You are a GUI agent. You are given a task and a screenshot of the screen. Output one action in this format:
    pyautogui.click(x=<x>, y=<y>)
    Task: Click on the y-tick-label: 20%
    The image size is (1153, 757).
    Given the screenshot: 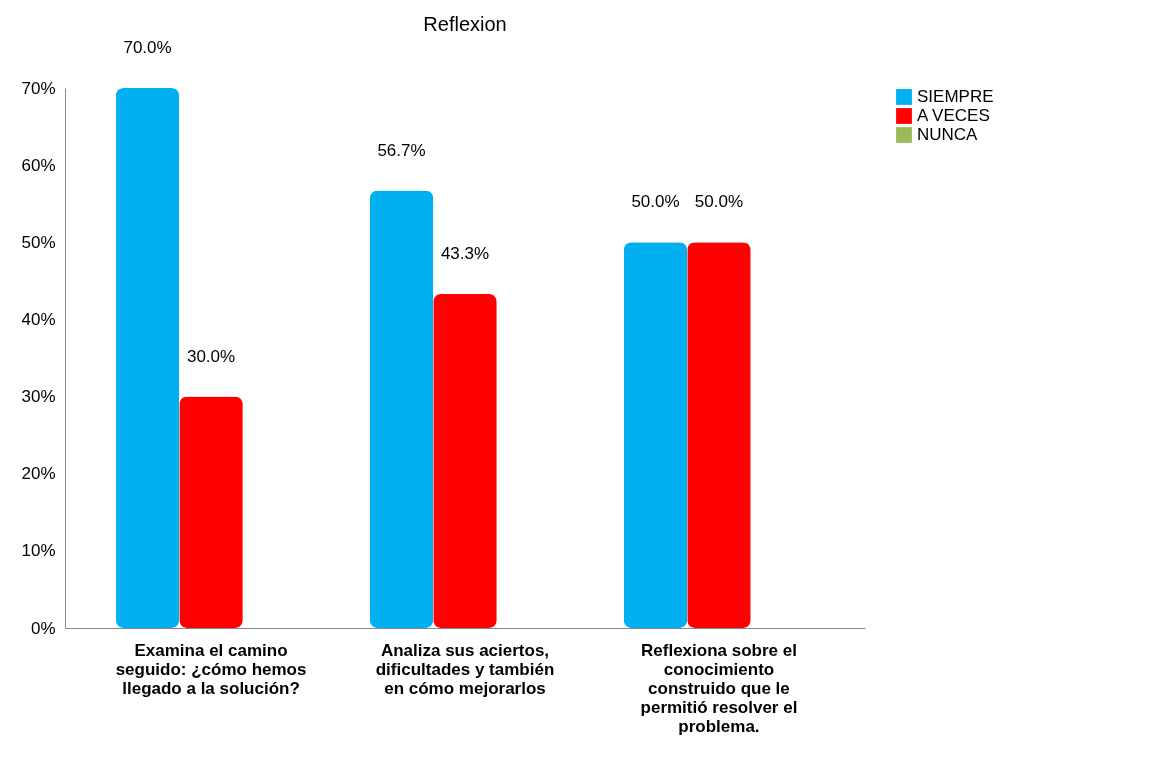 What is the action you would take?
    pyautogui.click(x=38, y=474)
    